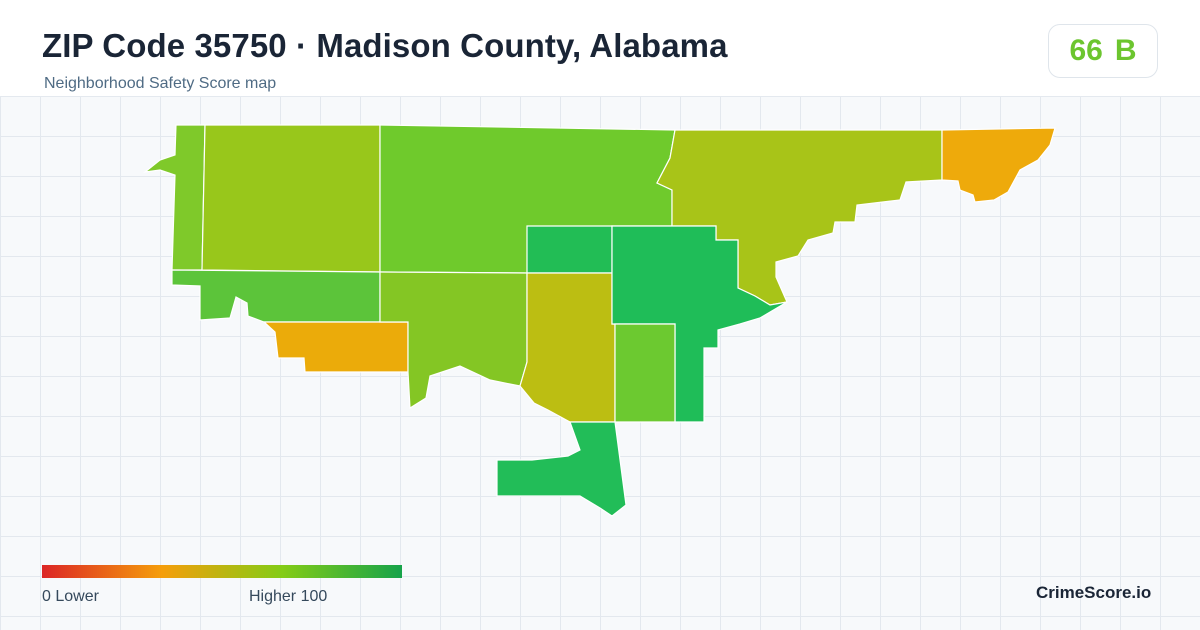  What do you see at coordinates (174, 197) in the screenshot?
I see `region-northwest-strip` at bounding box center [174, 197].